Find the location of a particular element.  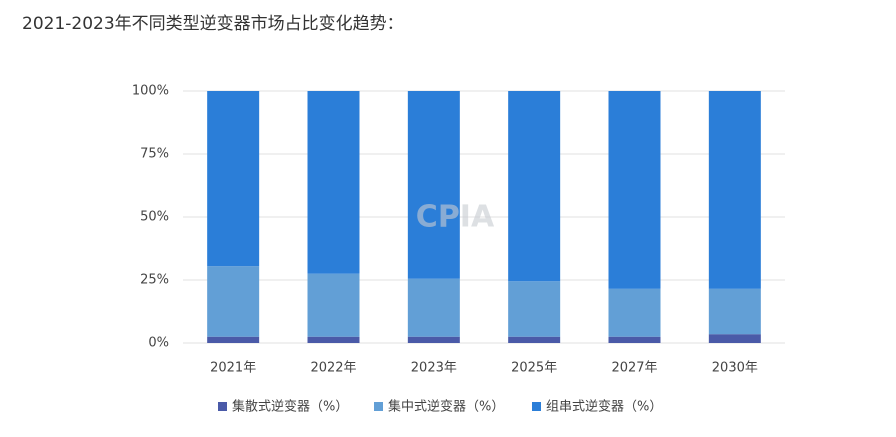

x-tick-label: 2027年 is located at coordinates (634, 368).